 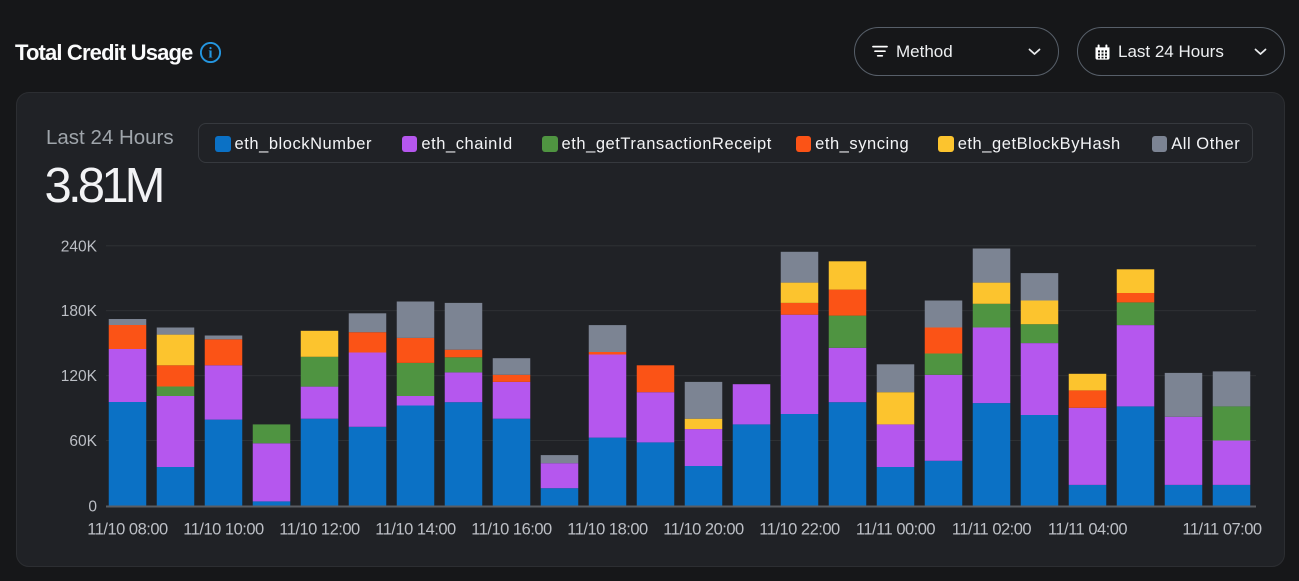 I want to click on svg-text: 180K, so click(x=79, y=311).